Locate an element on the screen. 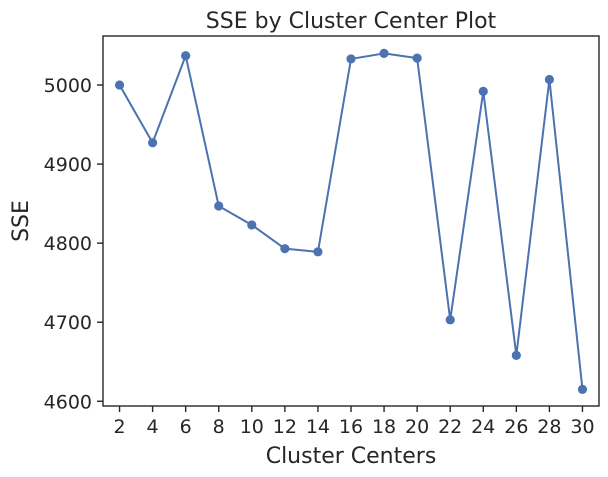  x-axis-label: Cluster Centers is located at coordinates (351, 456).